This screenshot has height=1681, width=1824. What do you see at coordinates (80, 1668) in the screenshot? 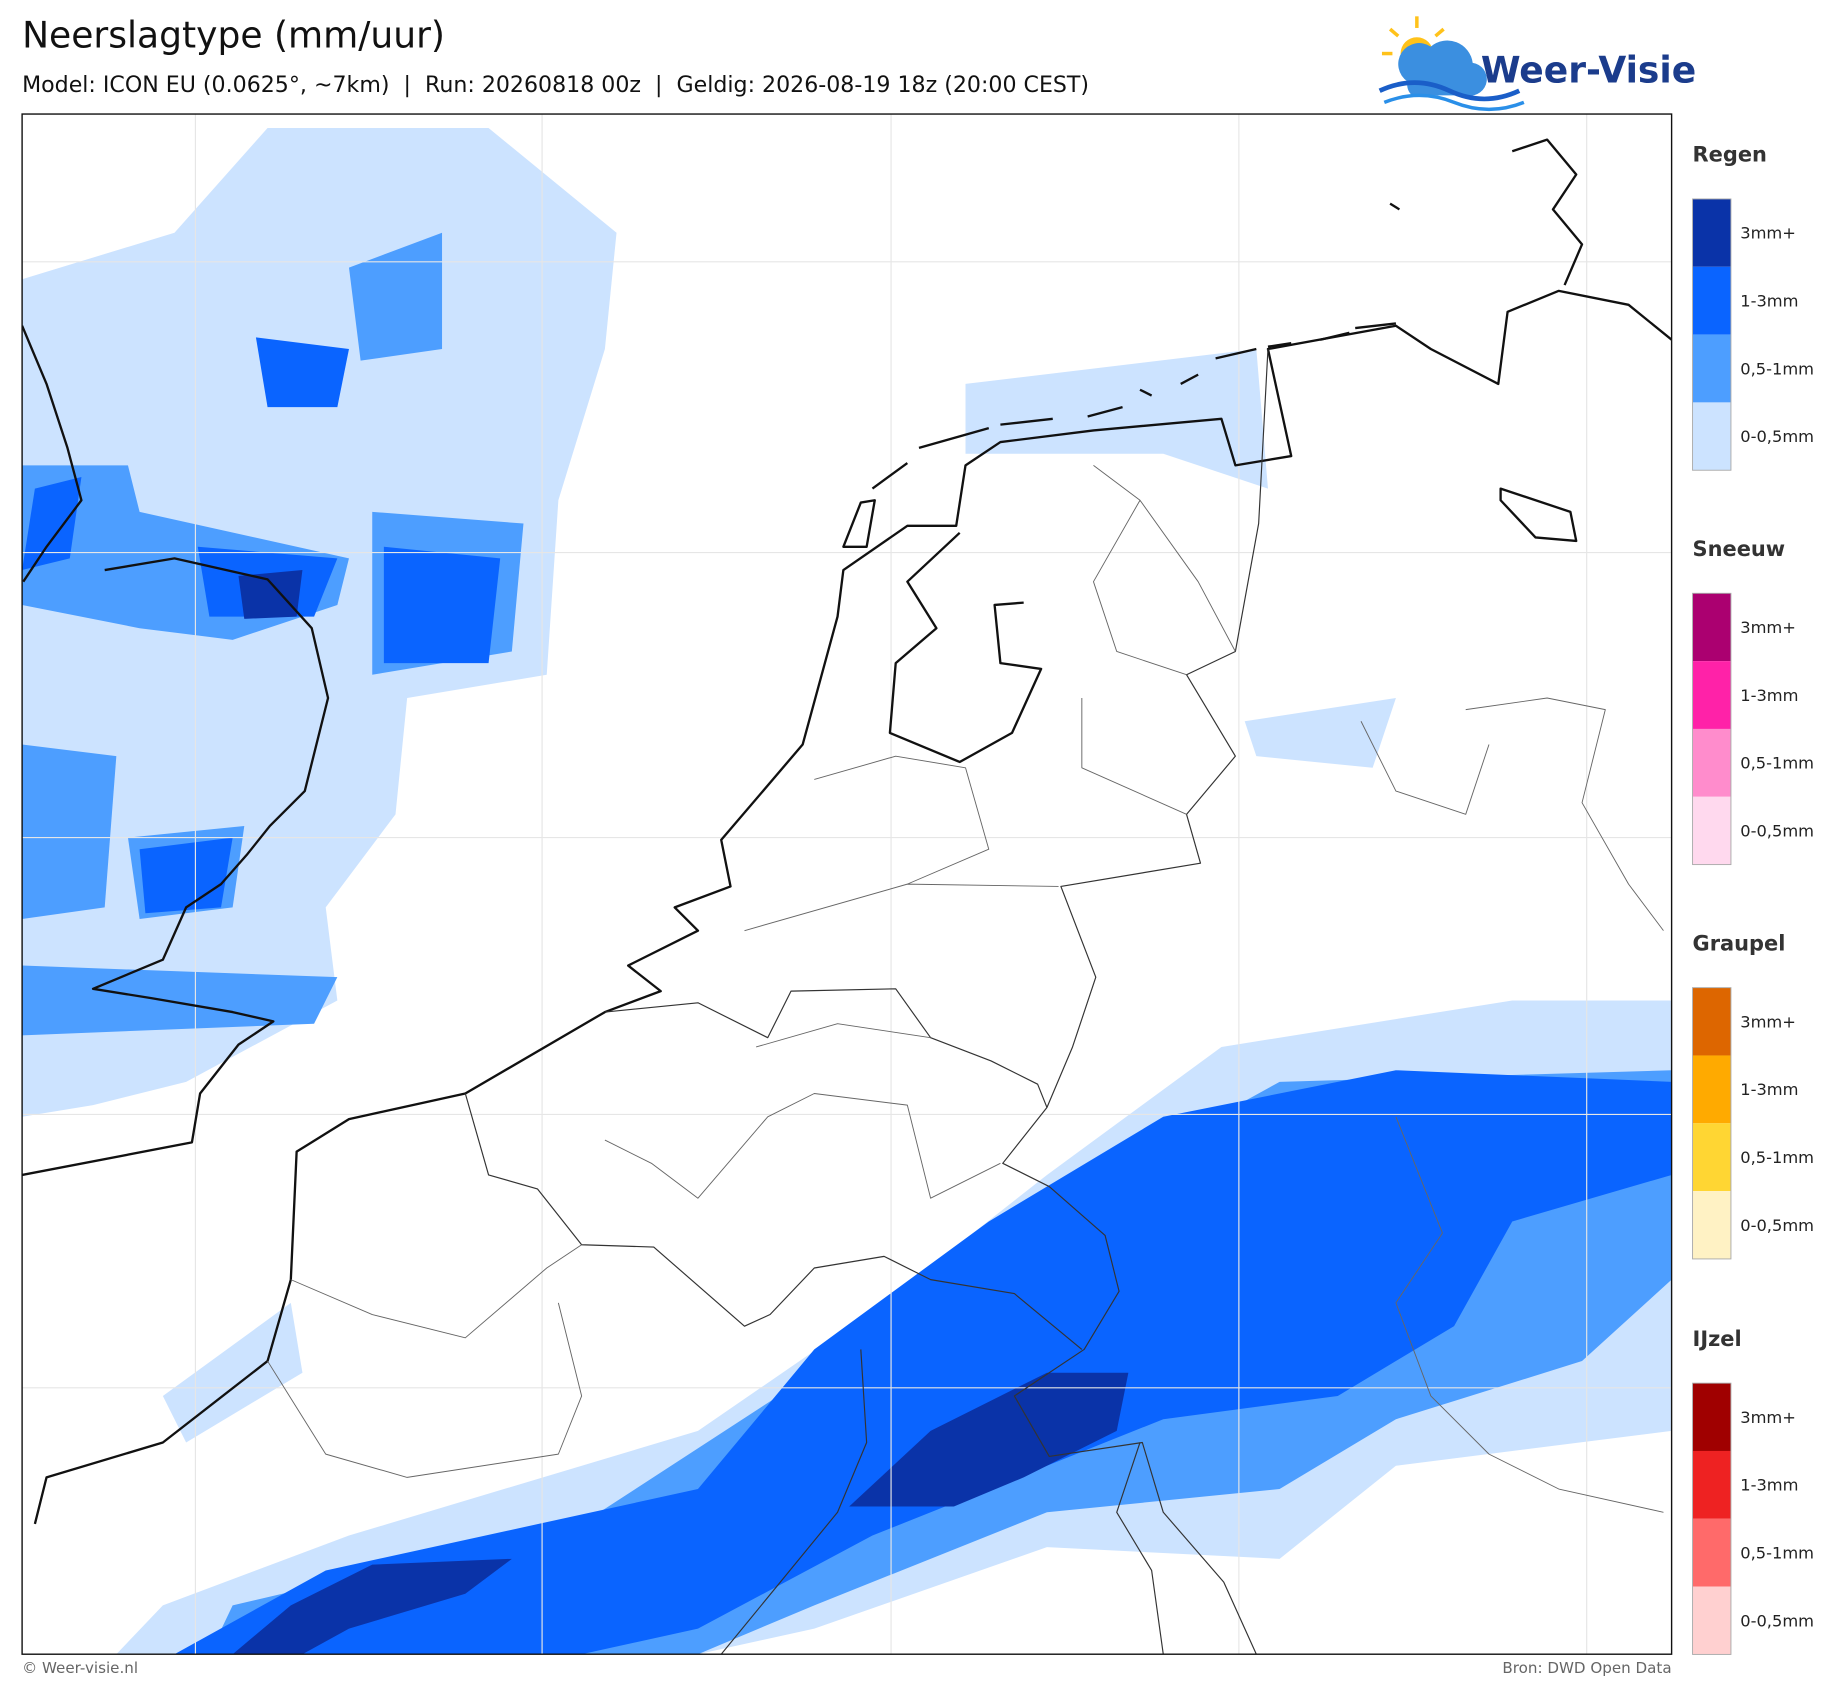
I see `credit: © Weer-visie.nl` at bounding box center [80, 1668].